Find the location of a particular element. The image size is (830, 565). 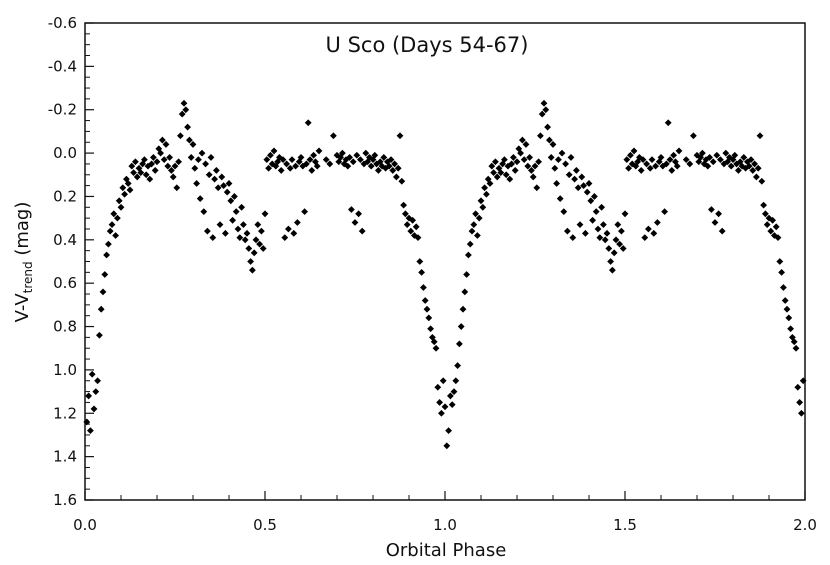

y-tick-label: 0.4 is located at coordinates (65, 240).